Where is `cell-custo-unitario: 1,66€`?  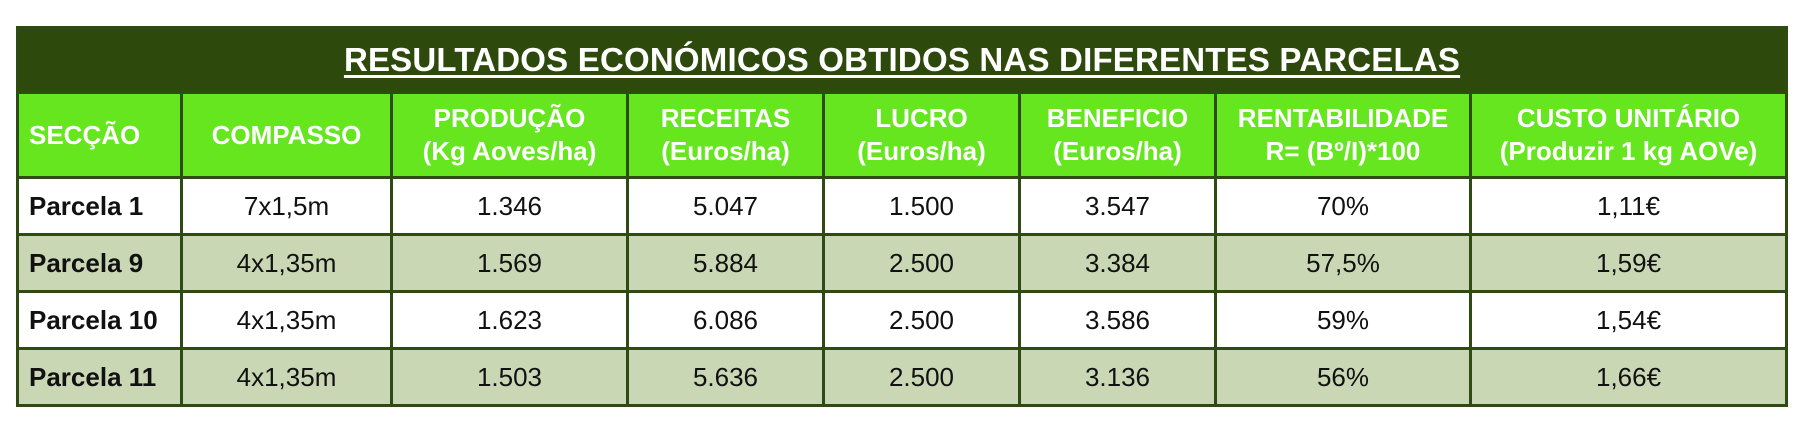 cell-custo-unitario: 1,66€ is located at coordinates (1628, 377).